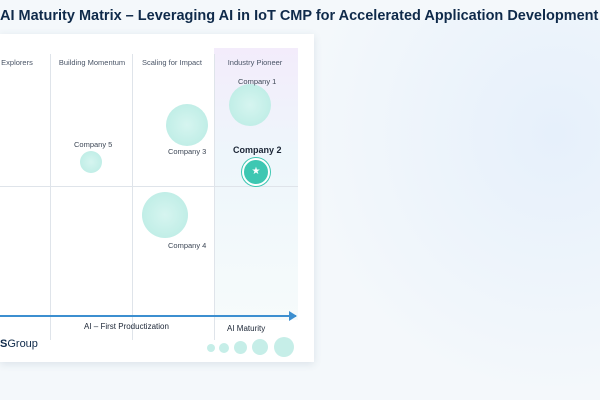 Image resolution: width=600 pixels, height=400 pixels. Describe the element at coordinates (256, 172) in the screenshot. I see `star-icon: ★` at that location.